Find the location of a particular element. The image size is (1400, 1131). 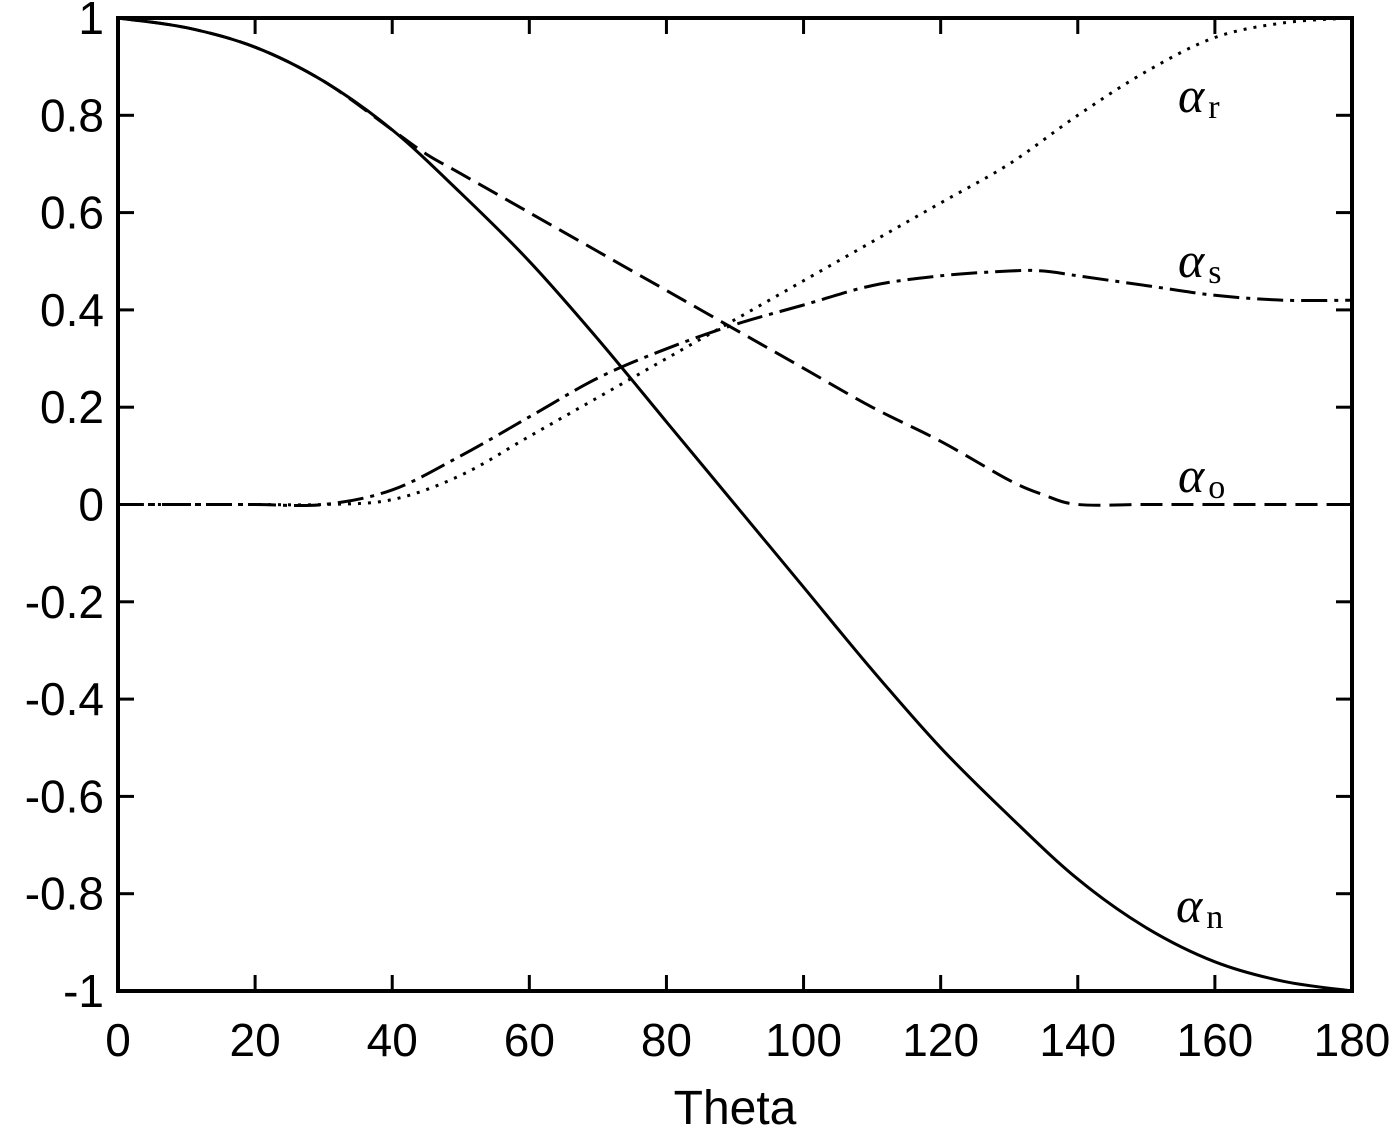

x-tick-label: 20 is located at coordinates (255, 1040).